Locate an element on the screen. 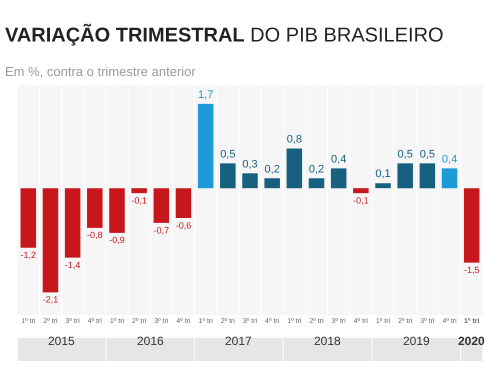 The height and width of the screenshot is (390, 500). text: 2018 is located at coordinates (328, 341).